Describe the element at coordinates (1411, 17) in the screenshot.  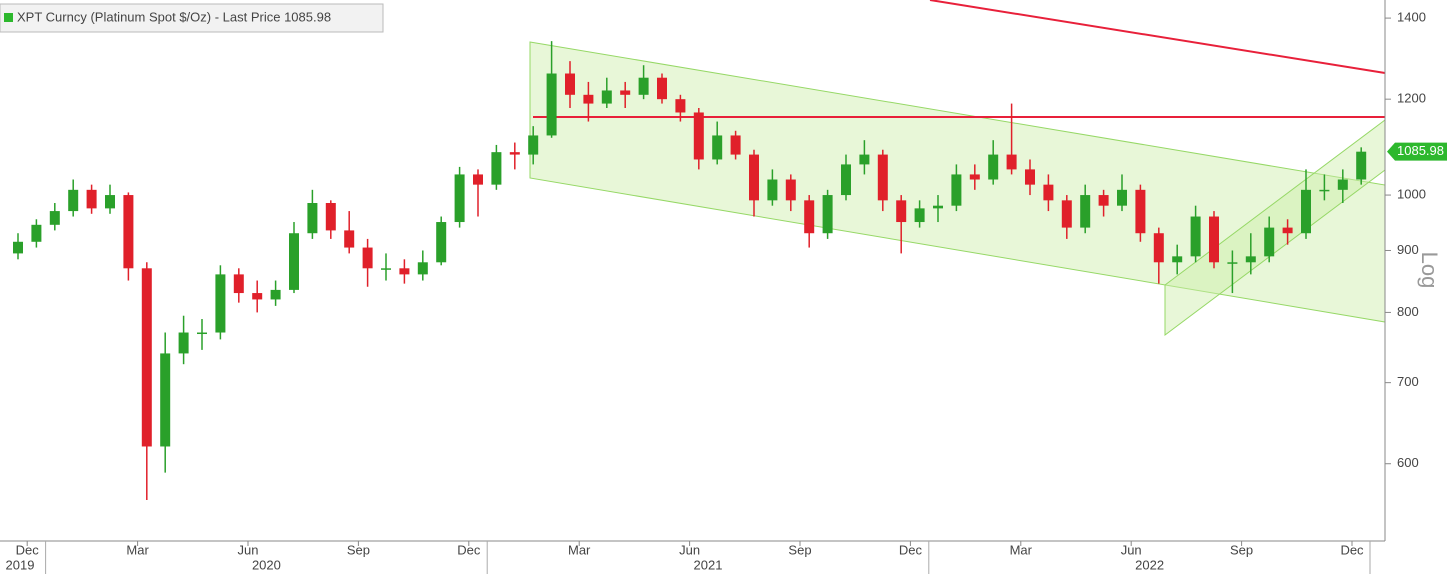
I see `y-tick-label: 1400` at that location.